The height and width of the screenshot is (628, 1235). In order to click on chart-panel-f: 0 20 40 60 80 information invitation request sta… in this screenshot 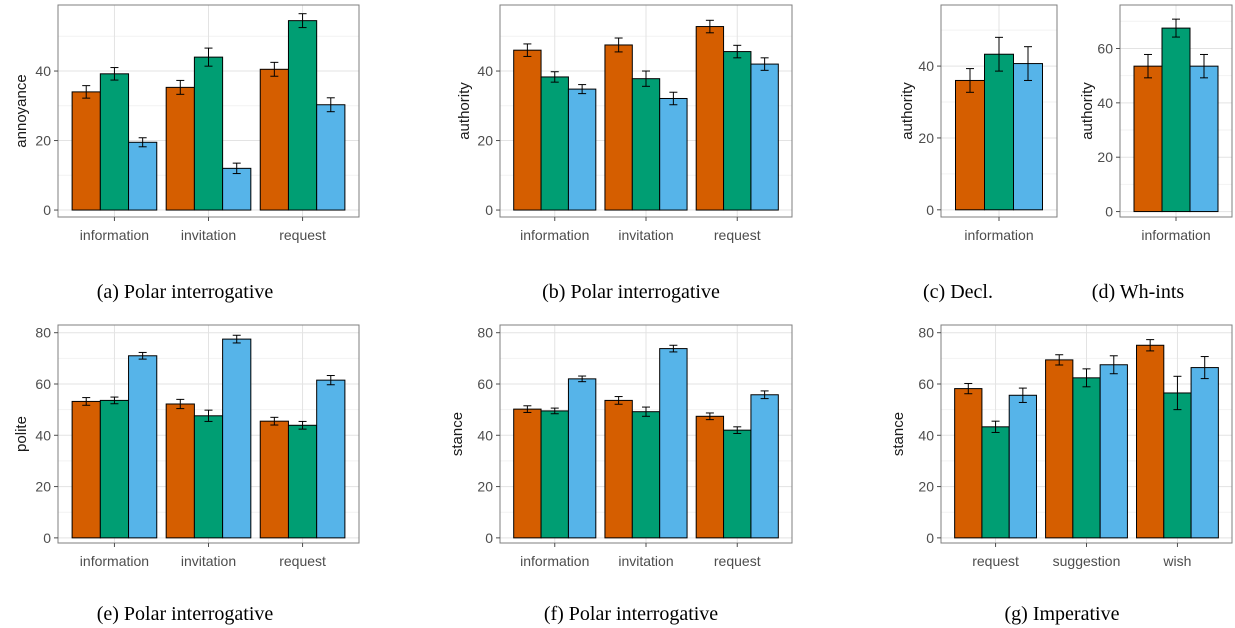, I will do `click(621, 474)`.